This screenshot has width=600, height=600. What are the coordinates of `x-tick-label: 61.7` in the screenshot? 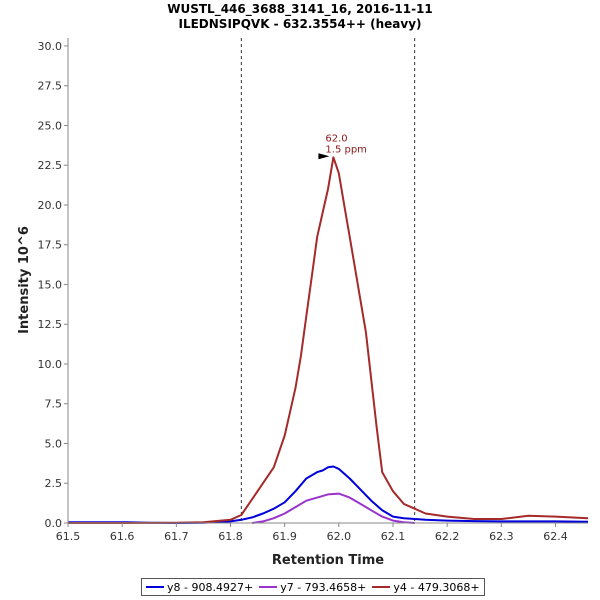 It's located at (176, 536).